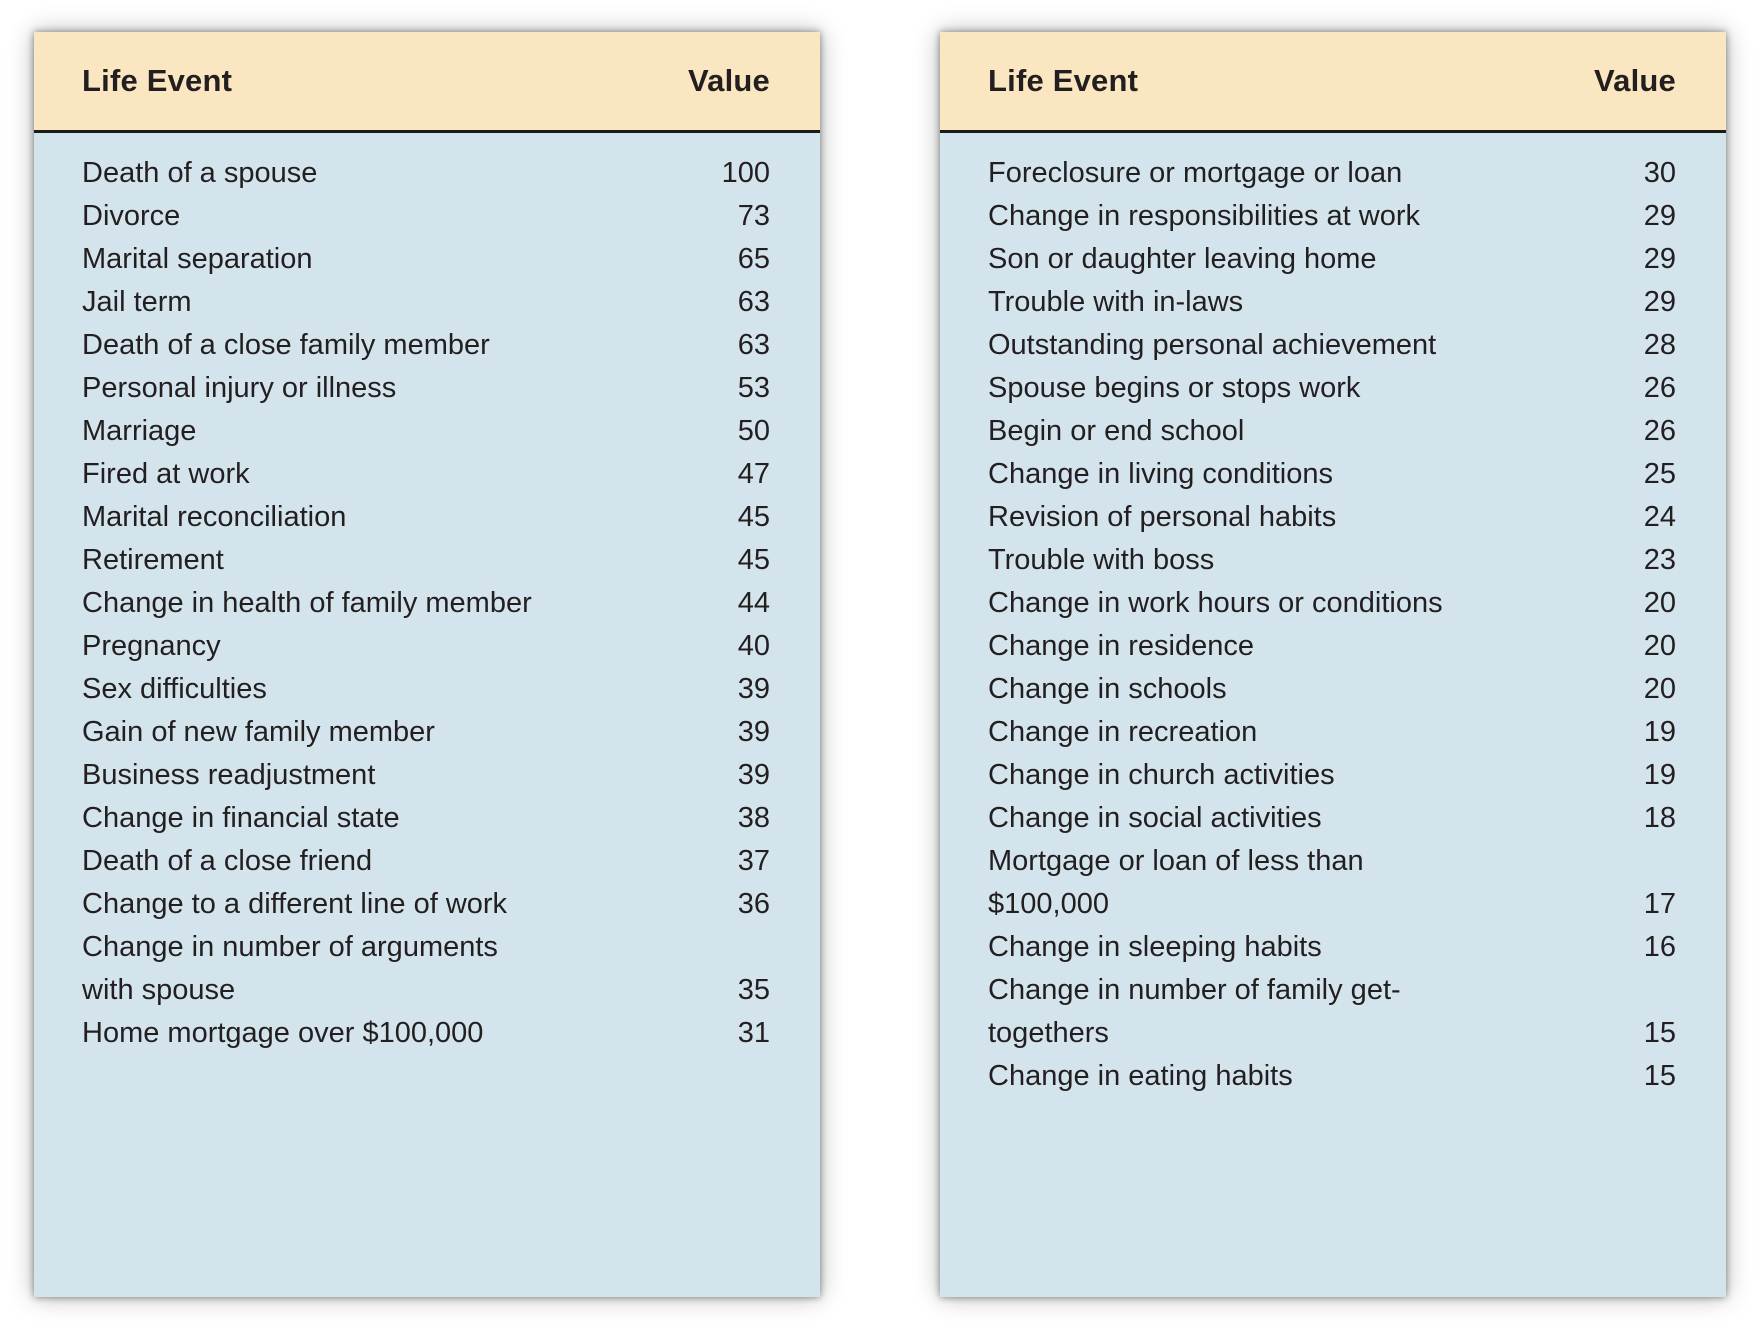 This screenshot has height=1334, width=1761. Describe the element at coordinates (1659, 947) in the screenshot. I see `life-event-value: 16` at that location.